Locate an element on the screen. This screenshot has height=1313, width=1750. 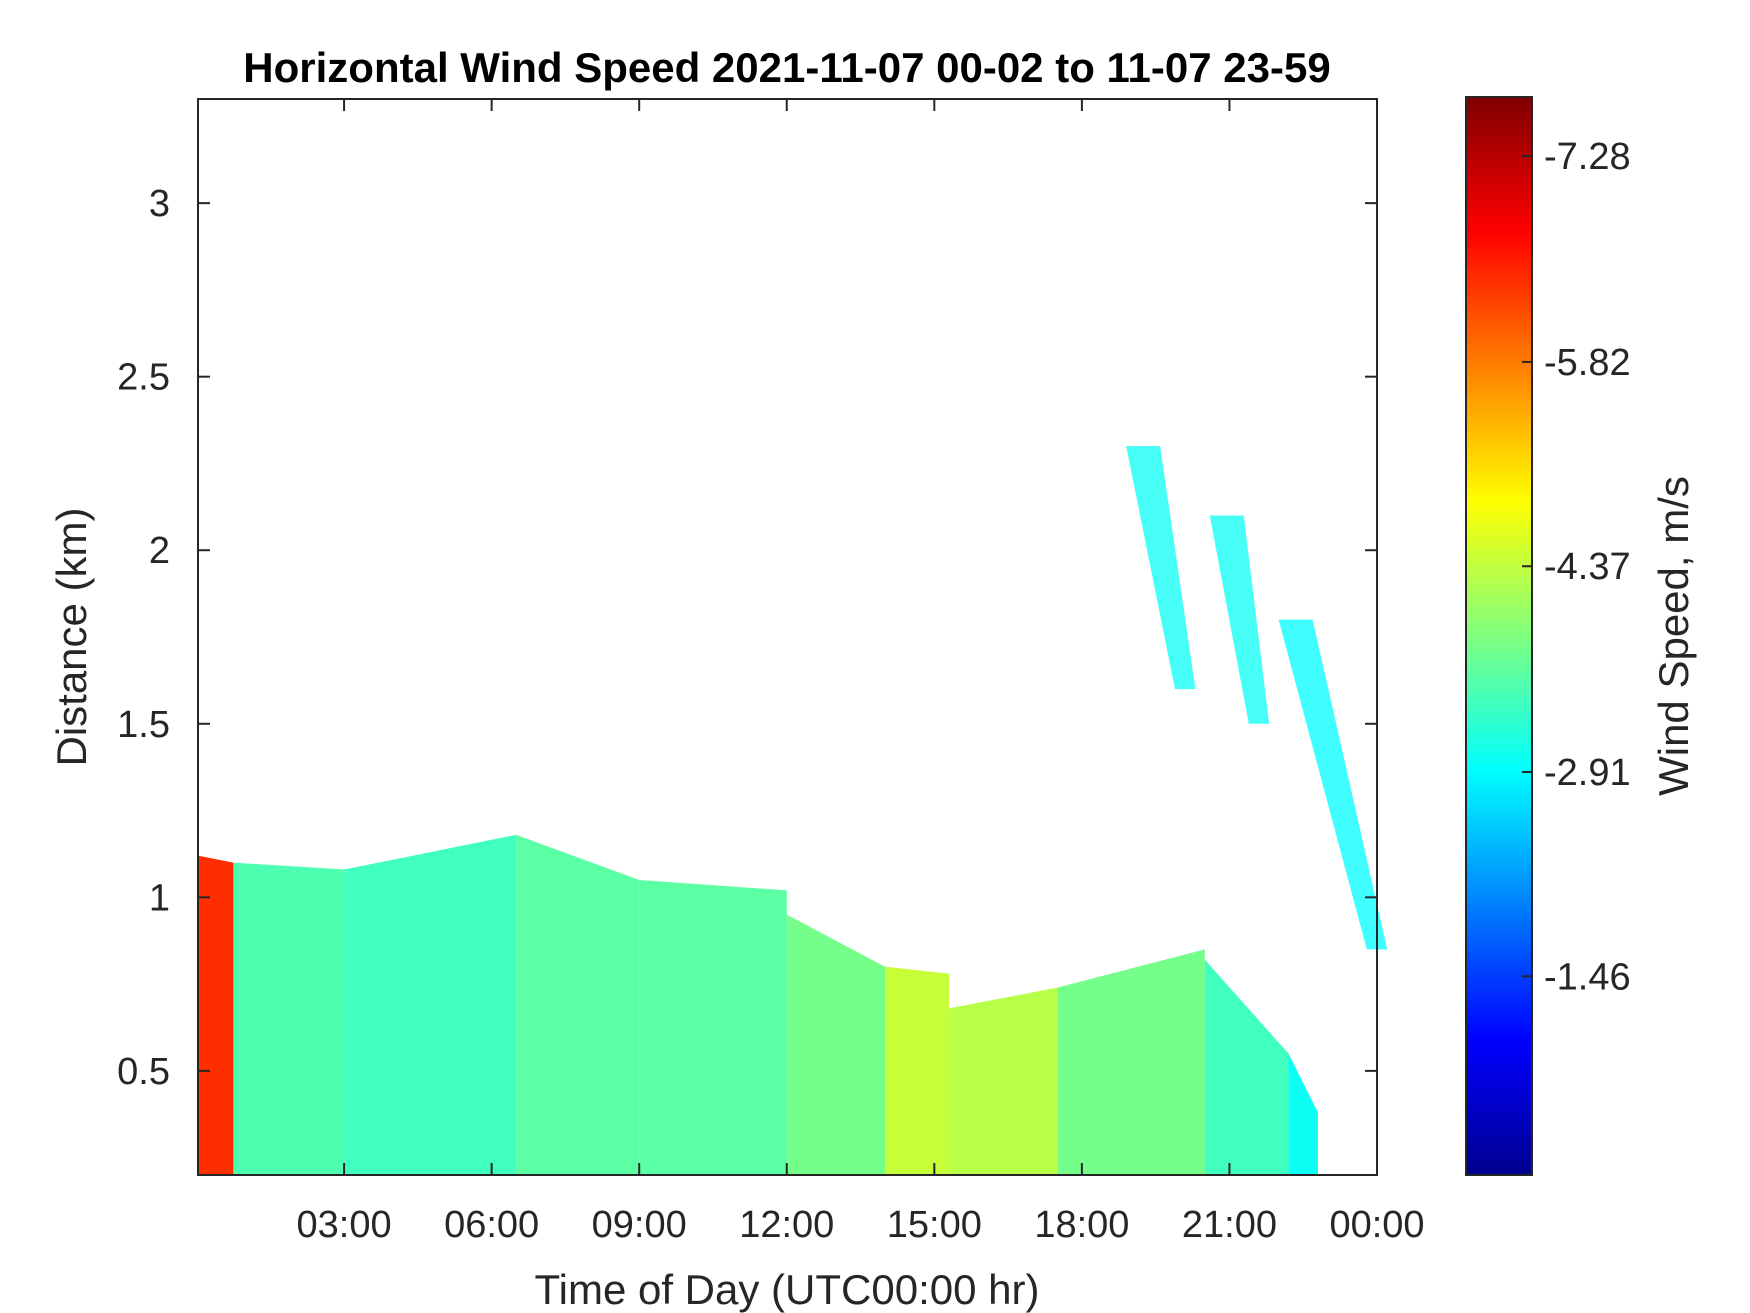
colorbar-tick-label: -2.91 is located at coordinates (1587, 773).